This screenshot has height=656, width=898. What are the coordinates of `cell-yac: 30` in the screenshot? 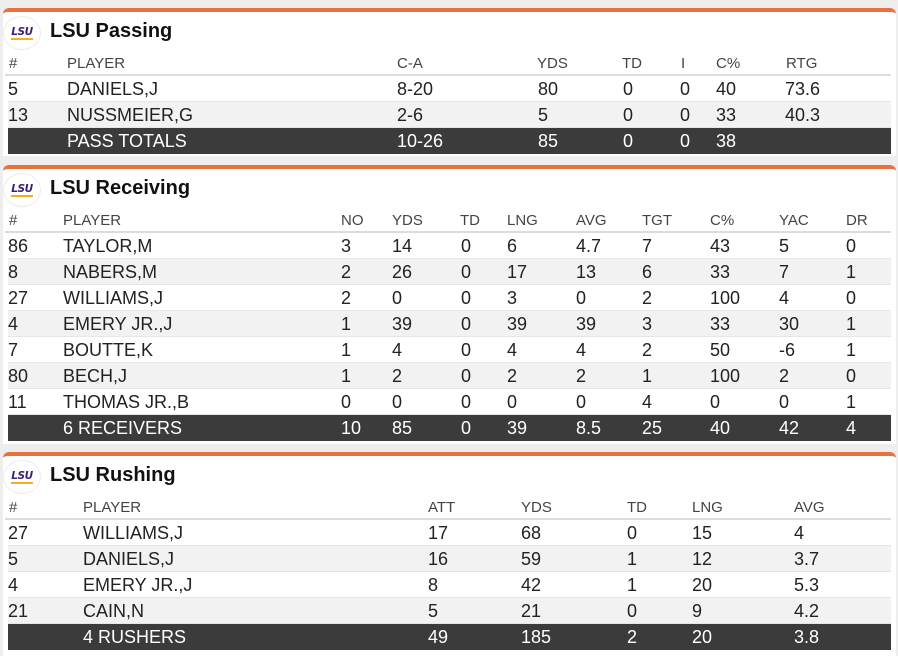 It's located at (789, 324).